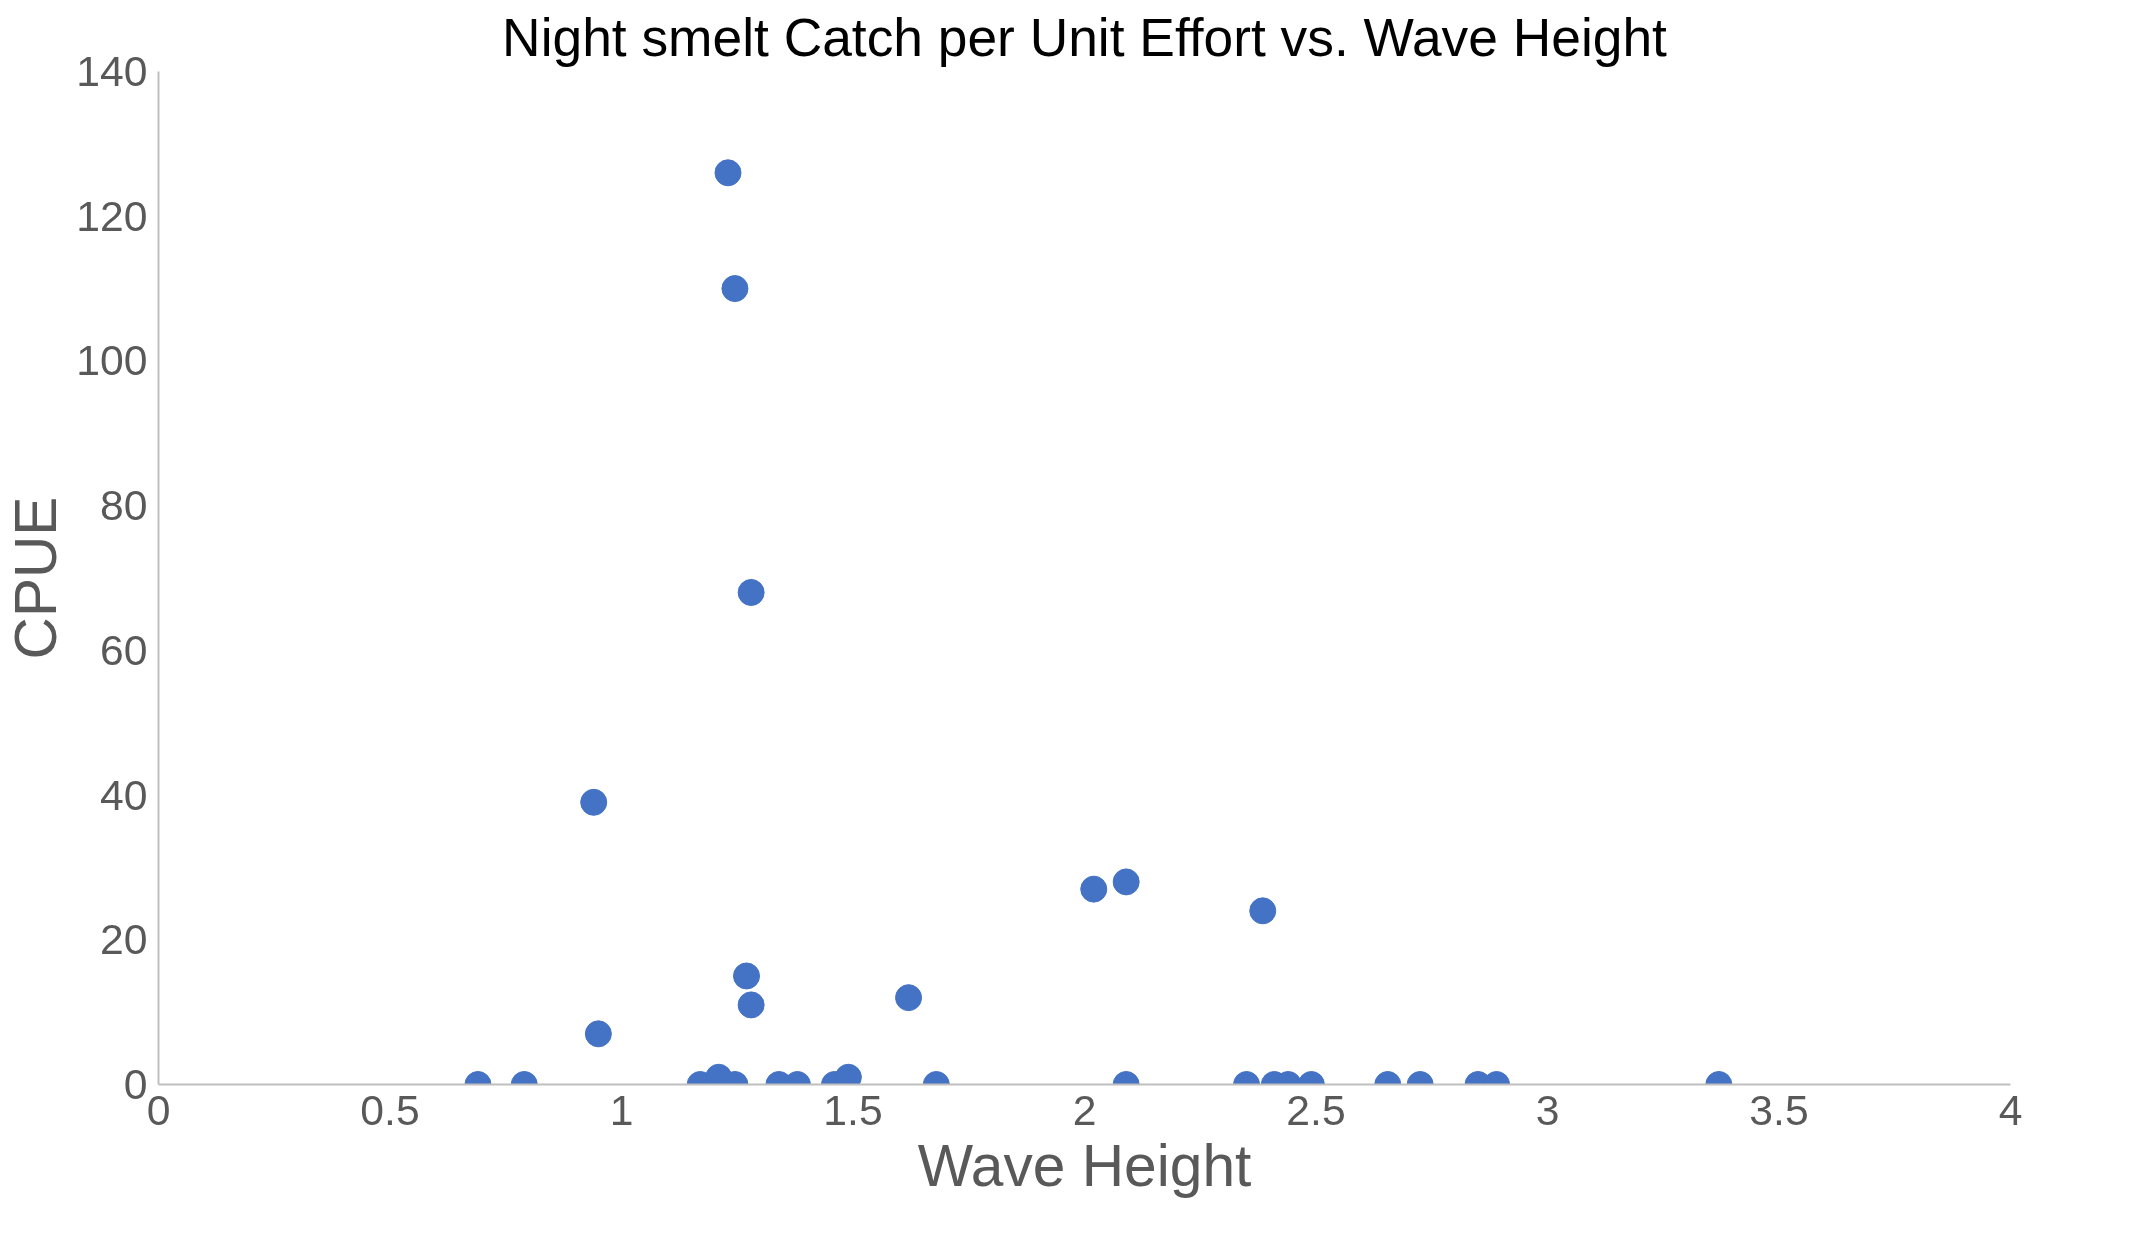 This screenshot has width=2129, height=1233. Describe the element at coordinates (1779, 1109) in the screenshot. I see `x-tick-label: 3.5` at that location.